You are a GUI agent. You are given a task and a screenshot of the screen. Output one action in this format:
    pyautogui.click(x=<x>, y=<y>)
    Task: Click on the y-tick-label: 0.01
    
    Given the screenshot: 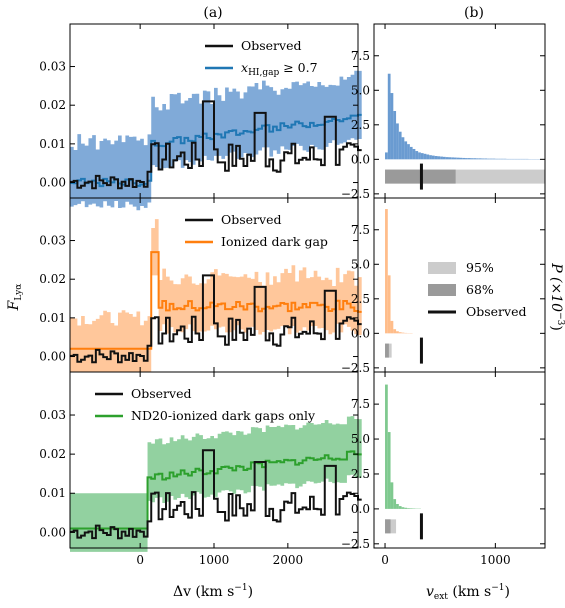 What is the action you would take?
    pyautogui.click(x=52, y=144)
    